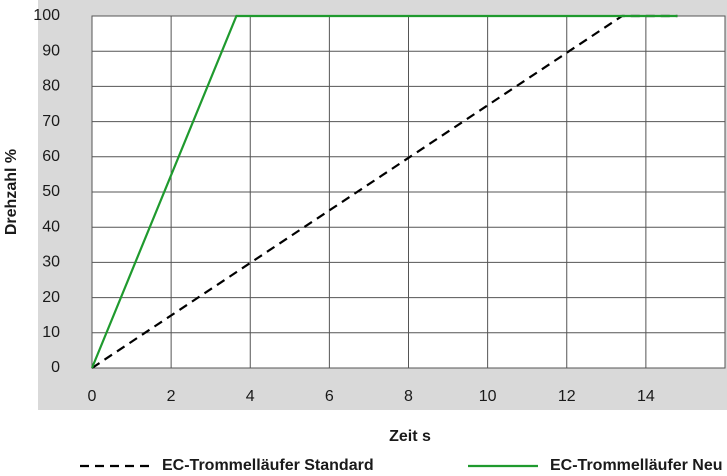 This screenshot has width=727, height=476. Describe the element at coordinates (410, 436) in the screenshot. I see `x-axis-label: Zeit s` at that location.